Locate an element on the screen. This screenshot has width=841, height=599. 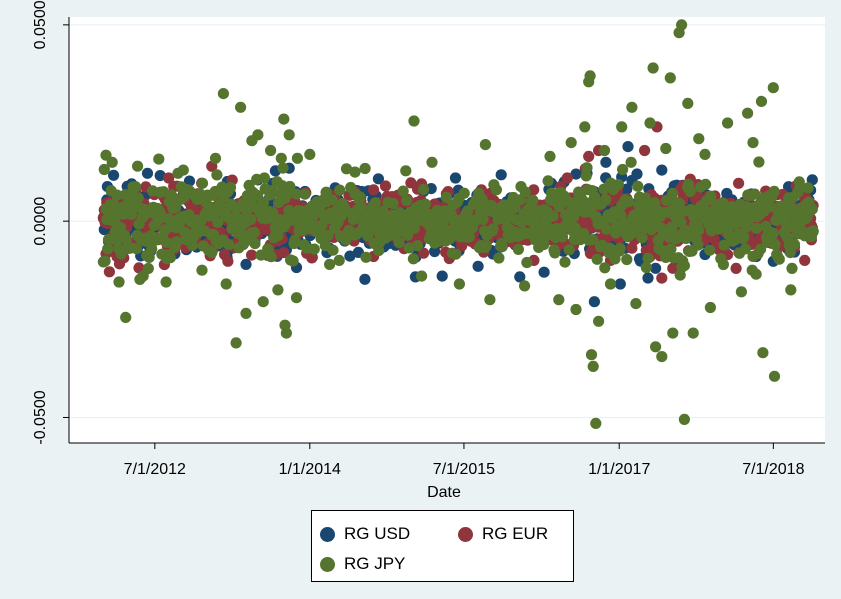
legend-swatch-eur is located at coordinates (465, 534).